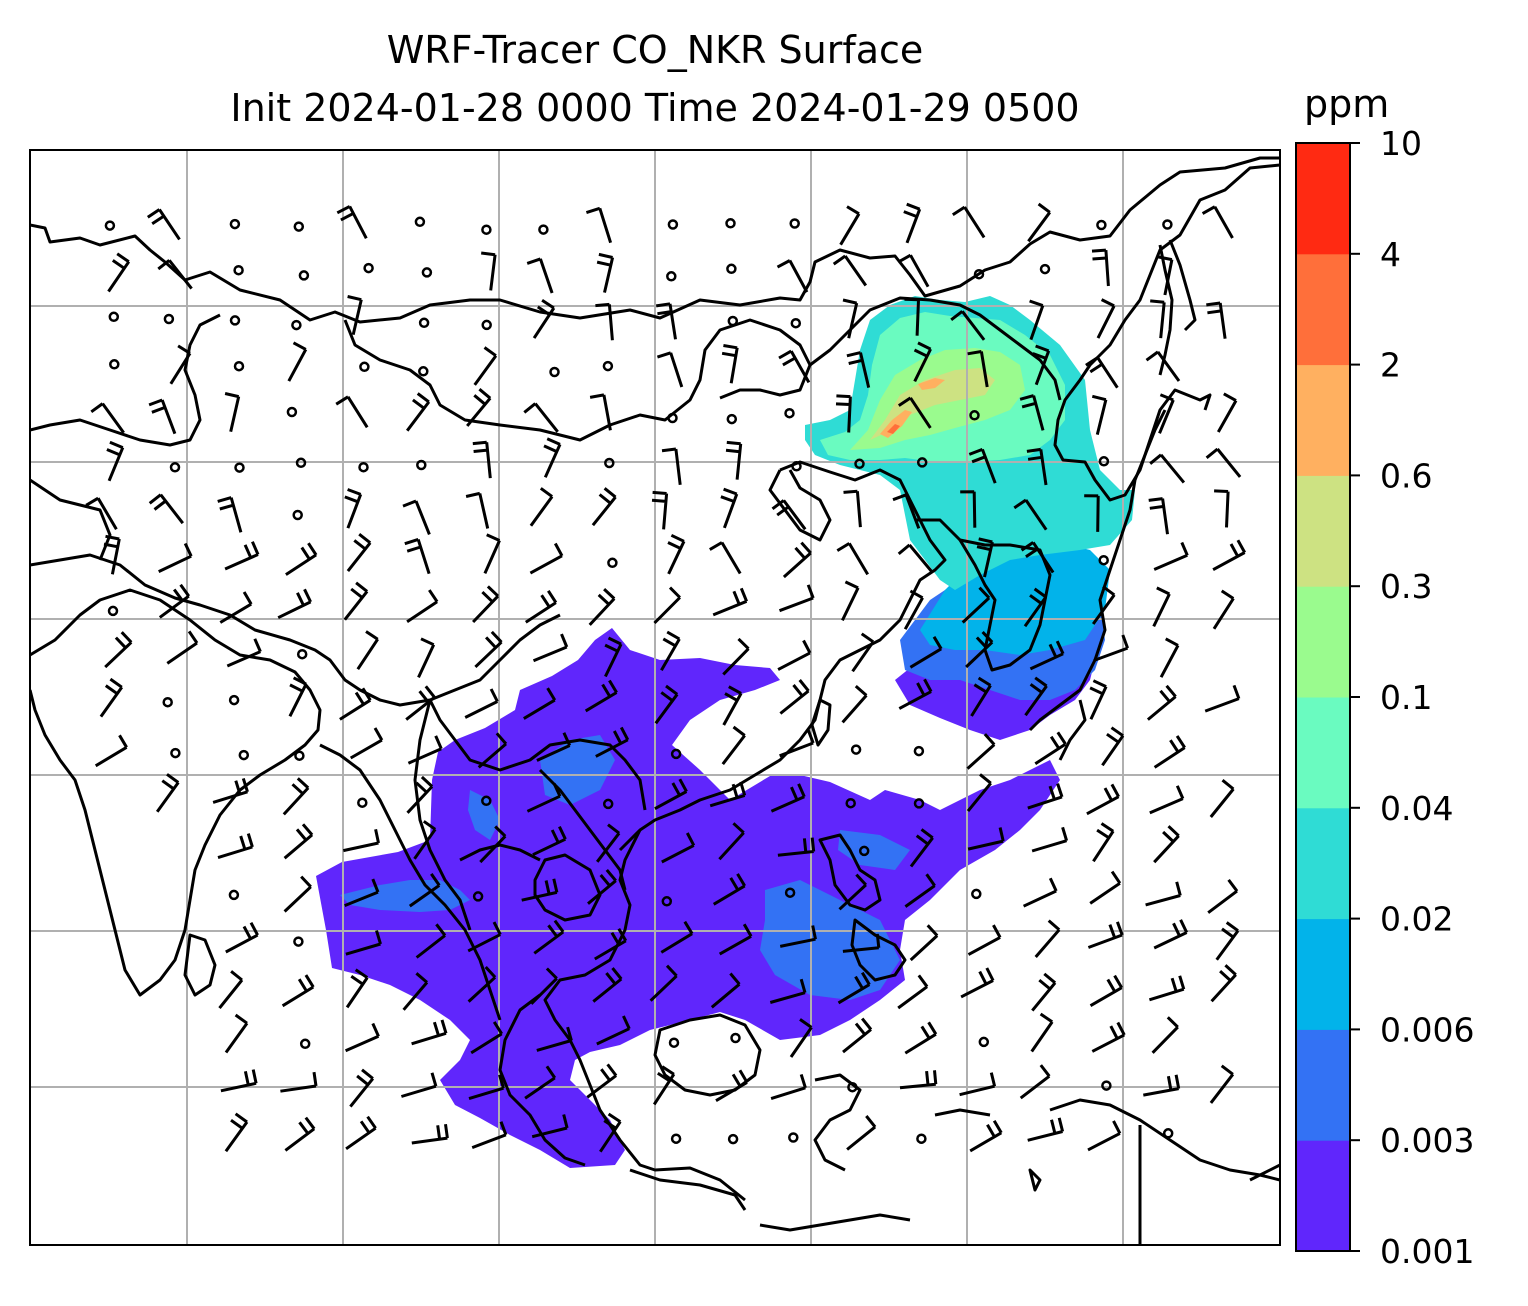  Describe the element at coordinates (1406, 586) in the screenshot. I see `colorbar-tick-label: 0.3` at that location.